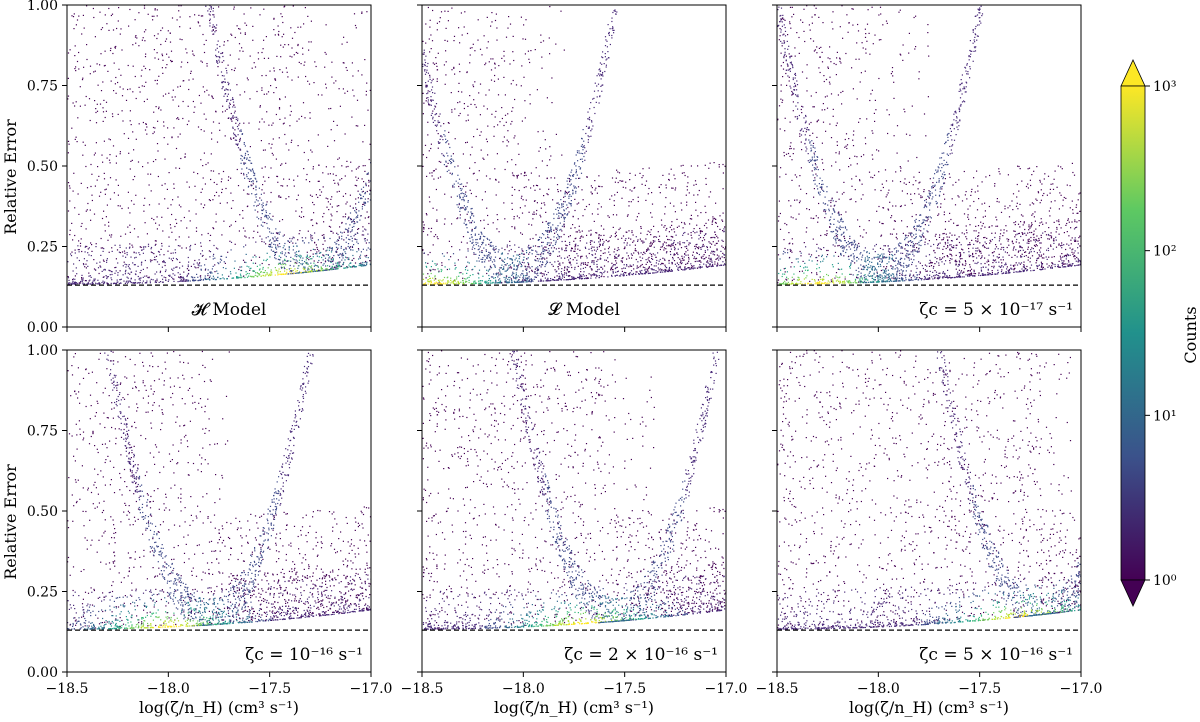 This screenshot has width=1200, height=722. What do you see at coordinates (1164, 416) in the screenshot?
I see `colorbar-tick-label: 10¹` at bounding box center [1164, 416].